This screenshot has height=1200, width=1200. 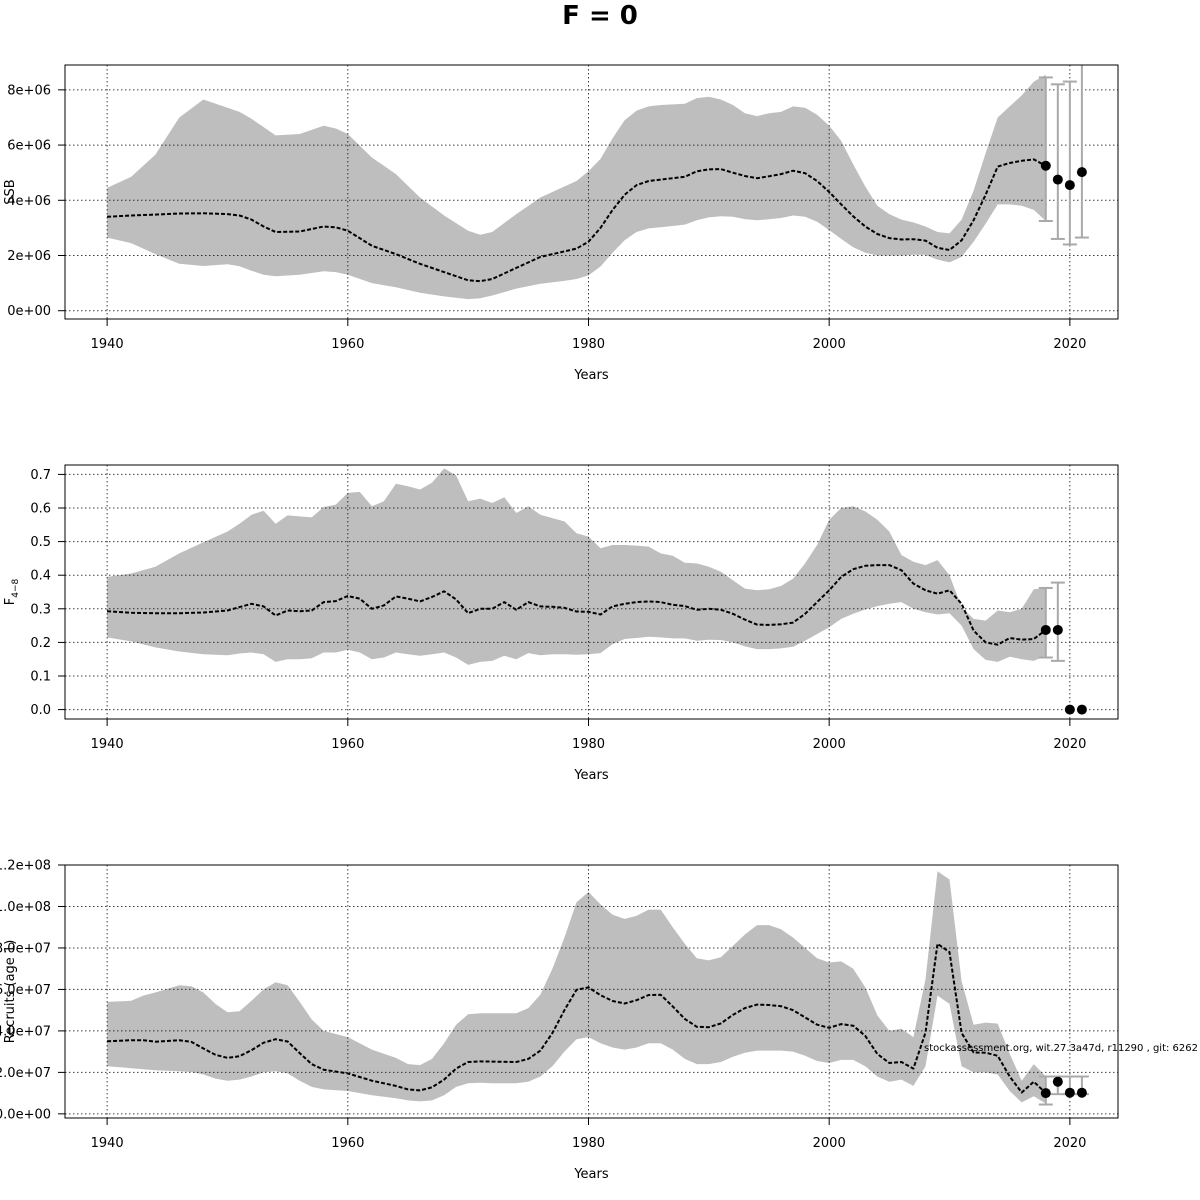 I want to click on f-xtick-label: 1940, so click(x=107, y=744).